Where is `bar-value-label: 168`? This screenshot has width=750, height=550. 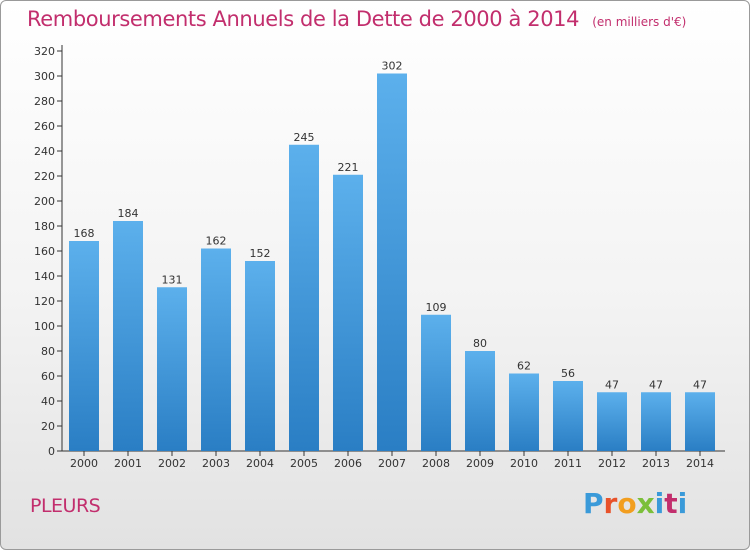
bar-value-label: 168 is located at coordinates (84, 233).